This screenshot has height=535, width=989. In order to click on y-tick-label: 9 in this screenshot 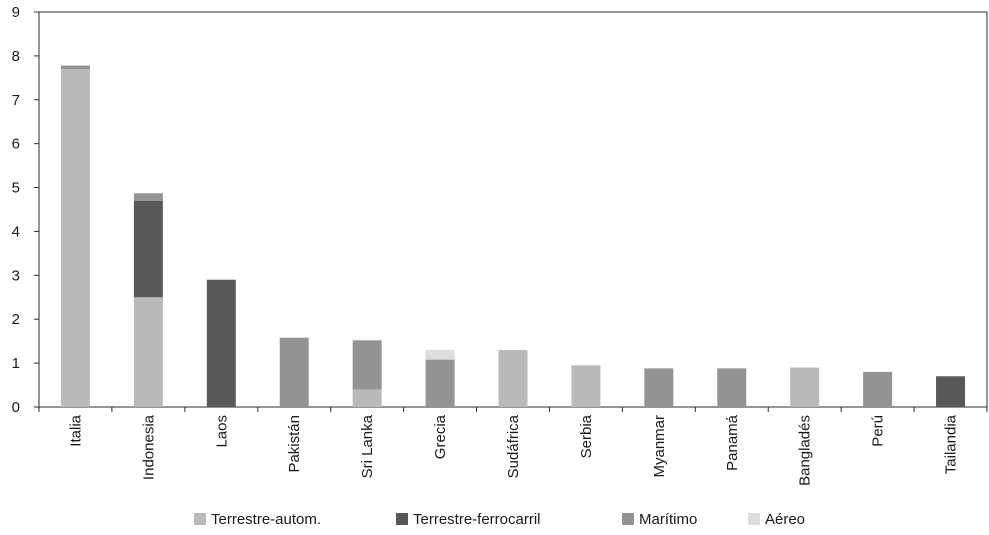, I will do `click(16, 12)`.